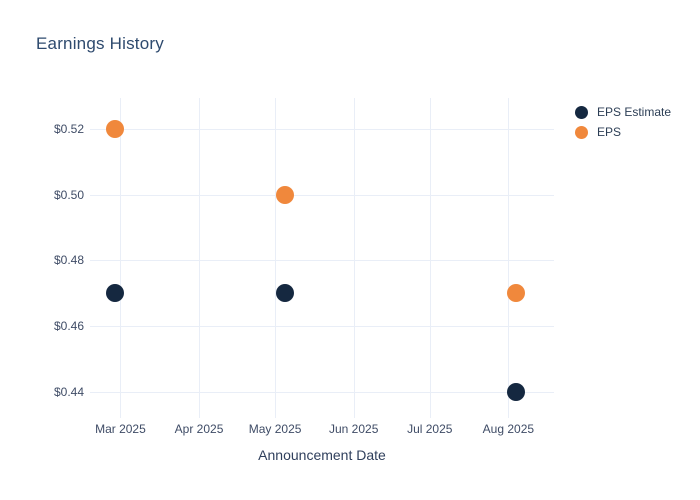  What do you see at coordinates (275, 429) in the screenshot?
I see `x-tick-label: May 2025` at bounding box center [275, 429].